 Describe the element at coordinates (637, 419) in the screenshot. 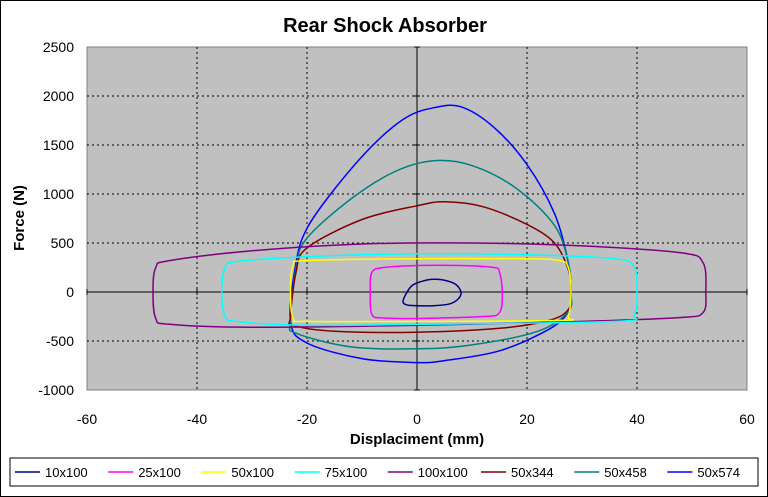

I see `x-tick-label: 40` at that location.